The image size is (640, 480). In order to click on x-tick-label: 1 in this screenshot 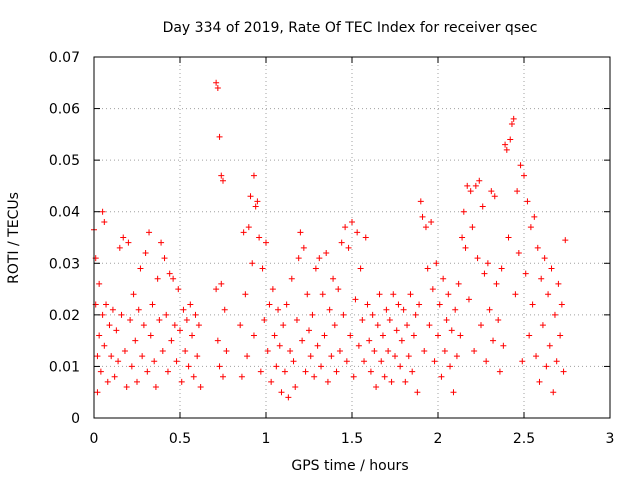, I will do `click(266, 439)`.